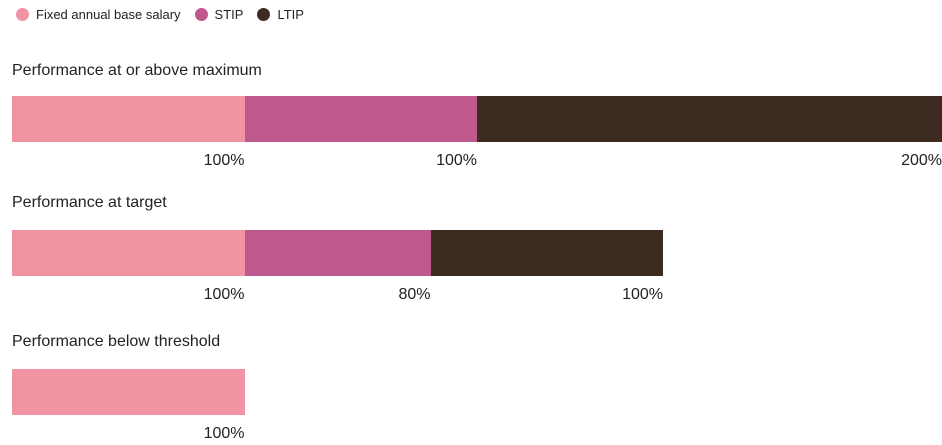 Image resolution: width=942 pixels, height=445 pixels. I want to click on legend-label-fixed-salary: Fixed annual base salary, so click(108, 14).